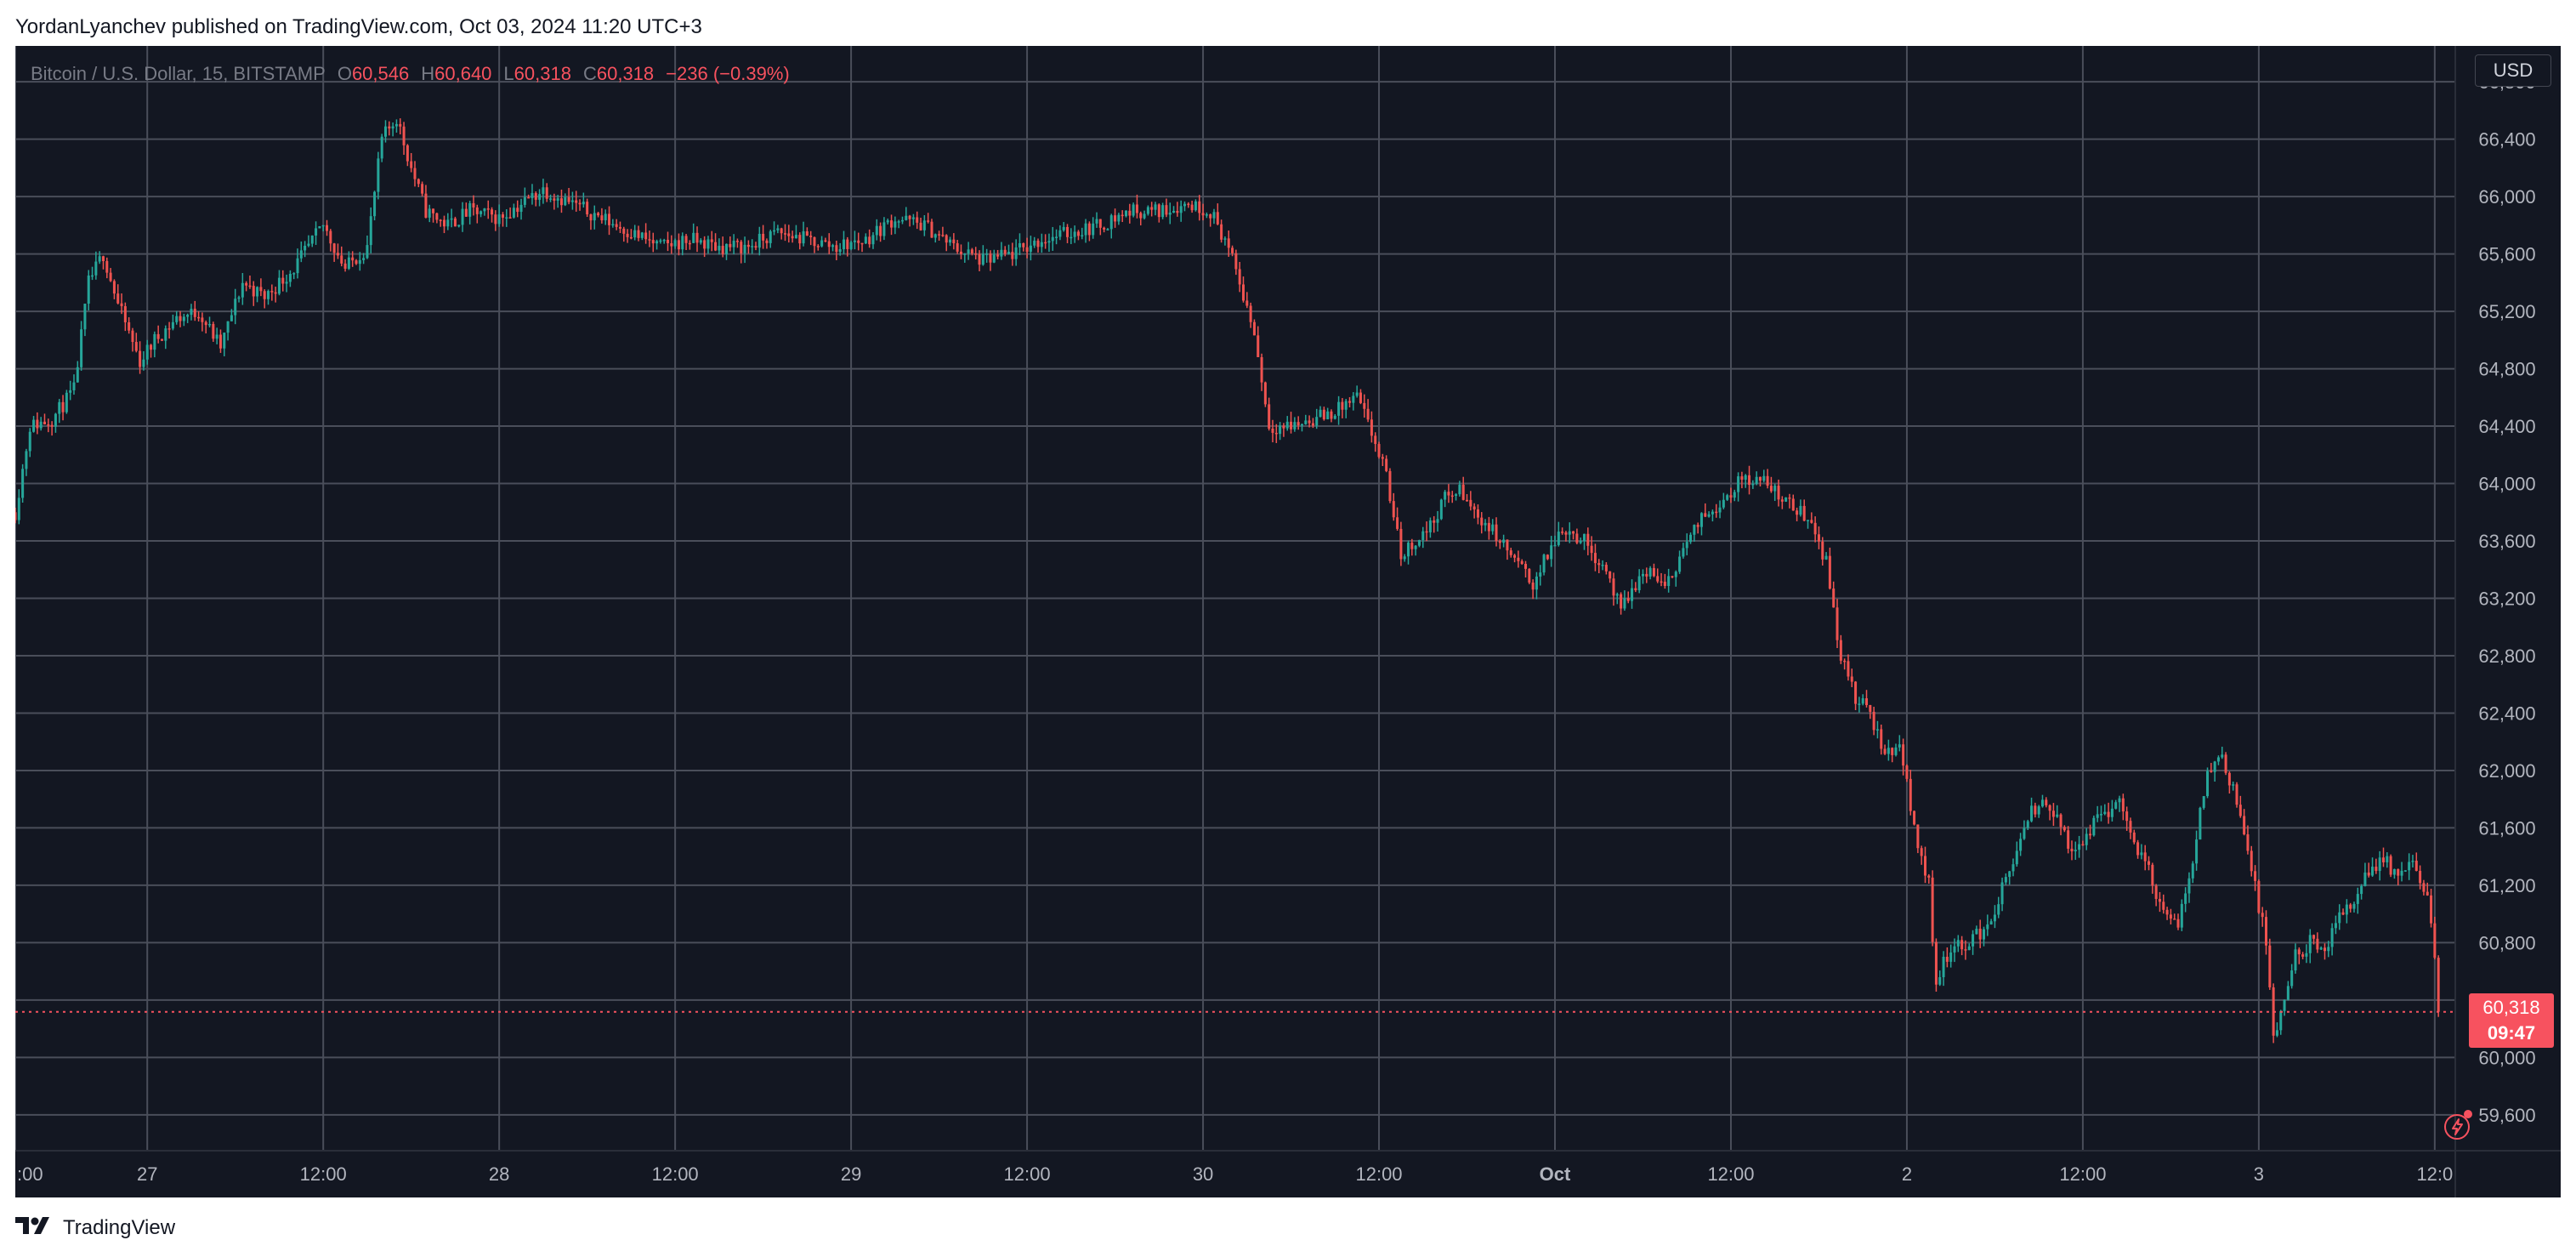  What do you see at coordinates (2507, 713) in the screenshot?
I see `price-tick-label: 62,400` at bounding box center [2507, 713].